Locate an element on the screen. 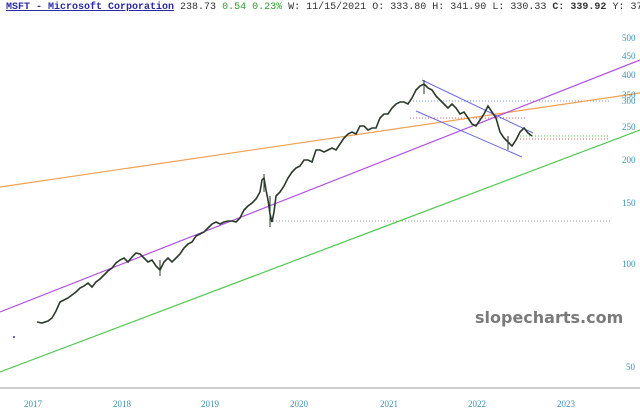 This screenshot has height=418, width=640. y-tick-100: 100 is located at coordinates (629, 264).